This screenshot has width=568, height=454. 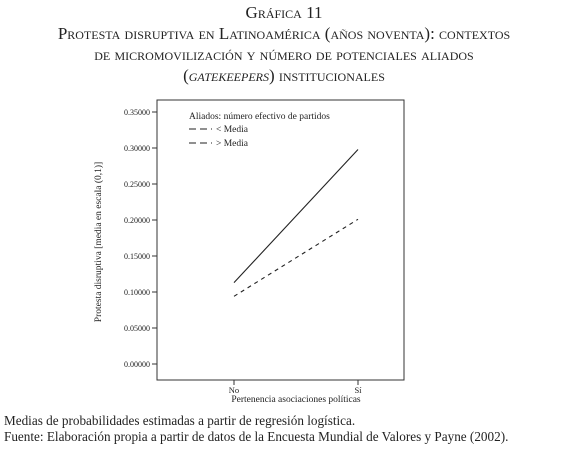 What do you see at coordinates (137, 184) in the screenshot?
I see `y-tick-label: 0.25000` at bounding box center [137, 184].